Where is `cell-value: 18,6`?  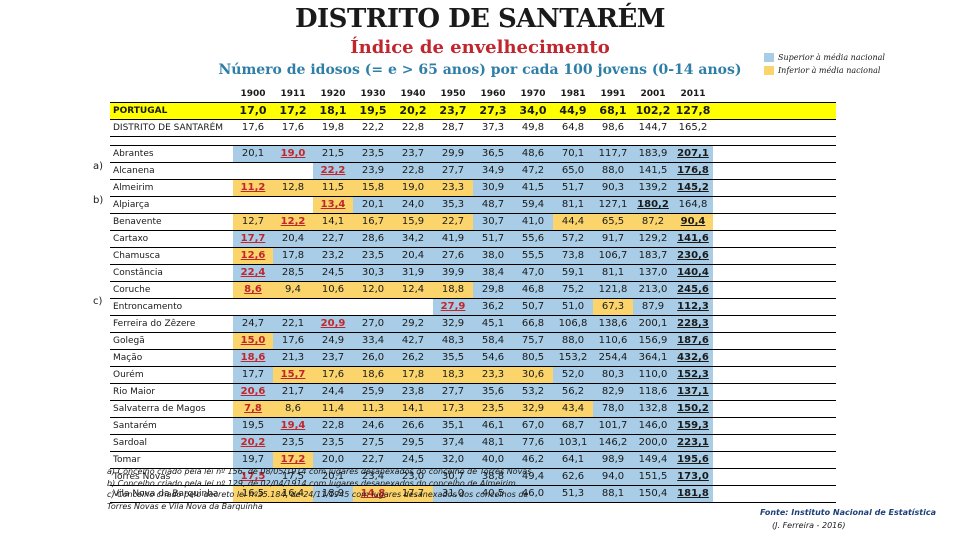 cell-value: 18,6 is located at coordinates (373, 374).